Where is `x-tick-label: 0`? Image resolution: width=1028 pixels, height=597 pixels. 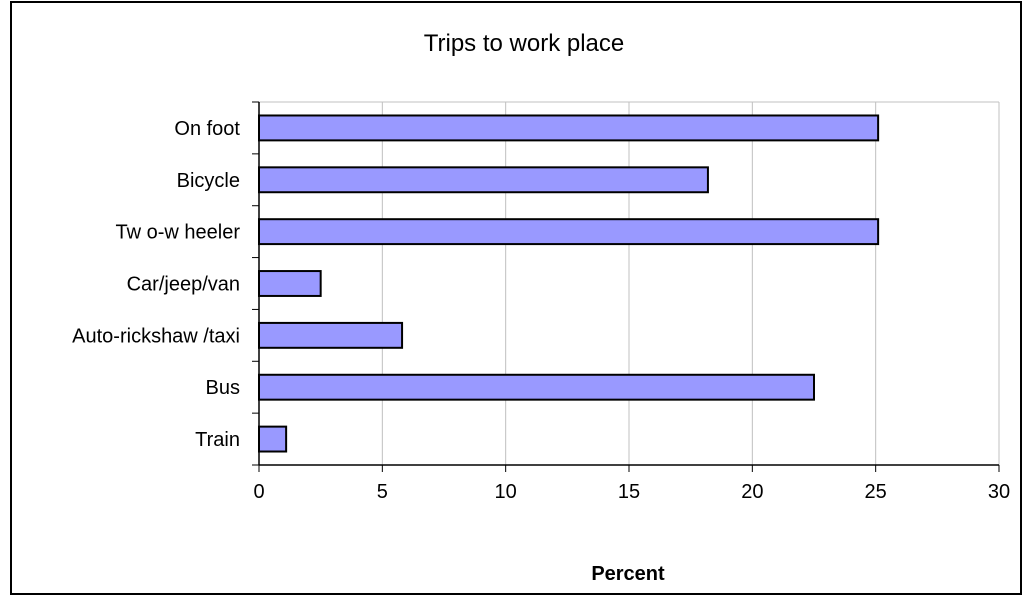
x-tick-label: 0 is located at coordinates (258, 492).